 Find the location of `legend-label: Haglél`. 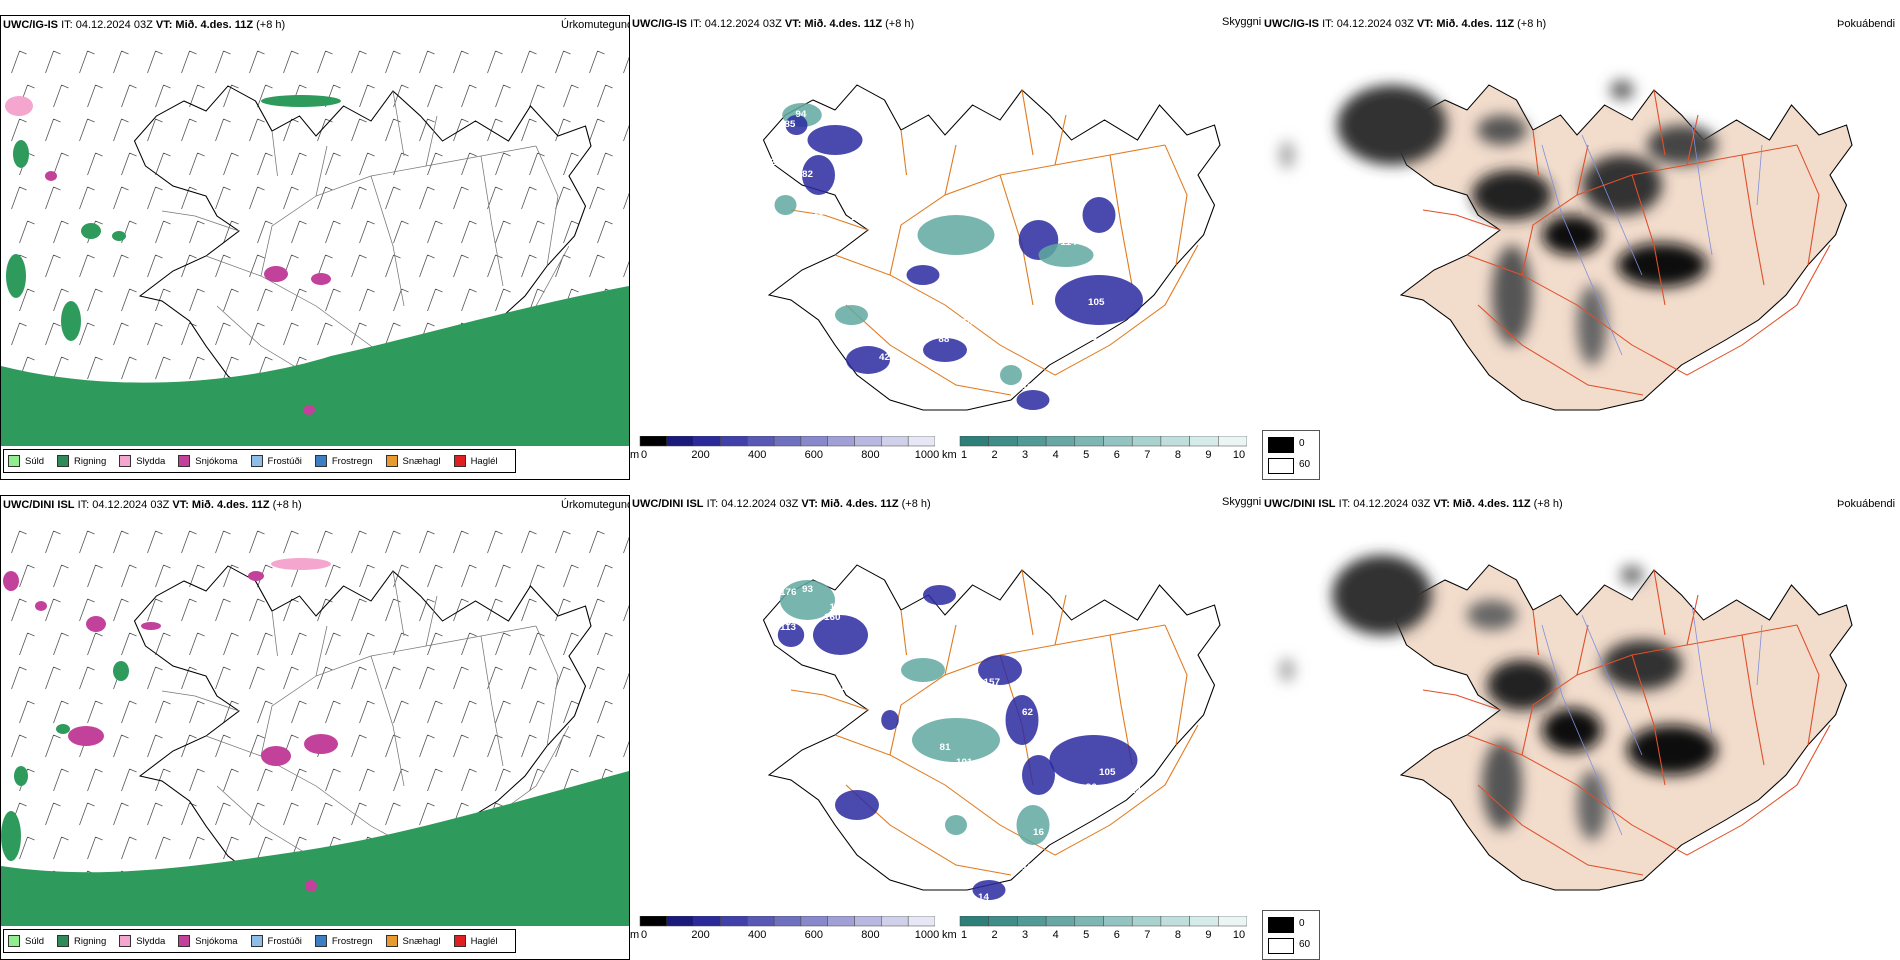

legend-label: Haglél is located at coordinates (484, 461).